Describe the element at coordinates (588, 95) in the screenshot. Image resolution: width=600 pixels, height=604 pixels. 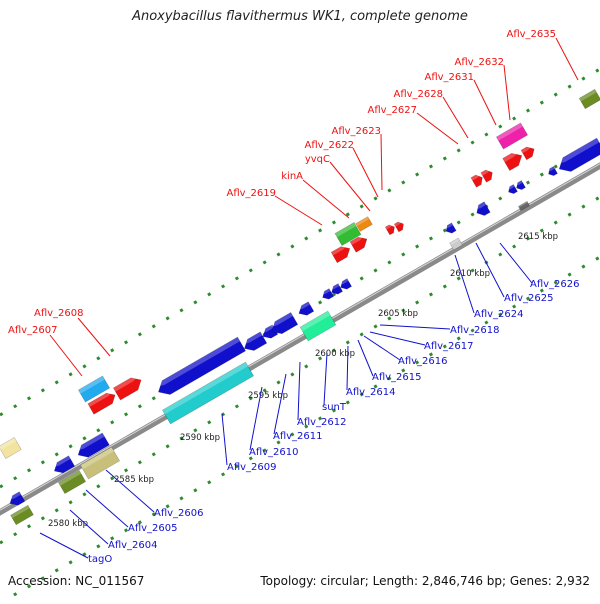
I see `gene-box-olive-shine` at that location.